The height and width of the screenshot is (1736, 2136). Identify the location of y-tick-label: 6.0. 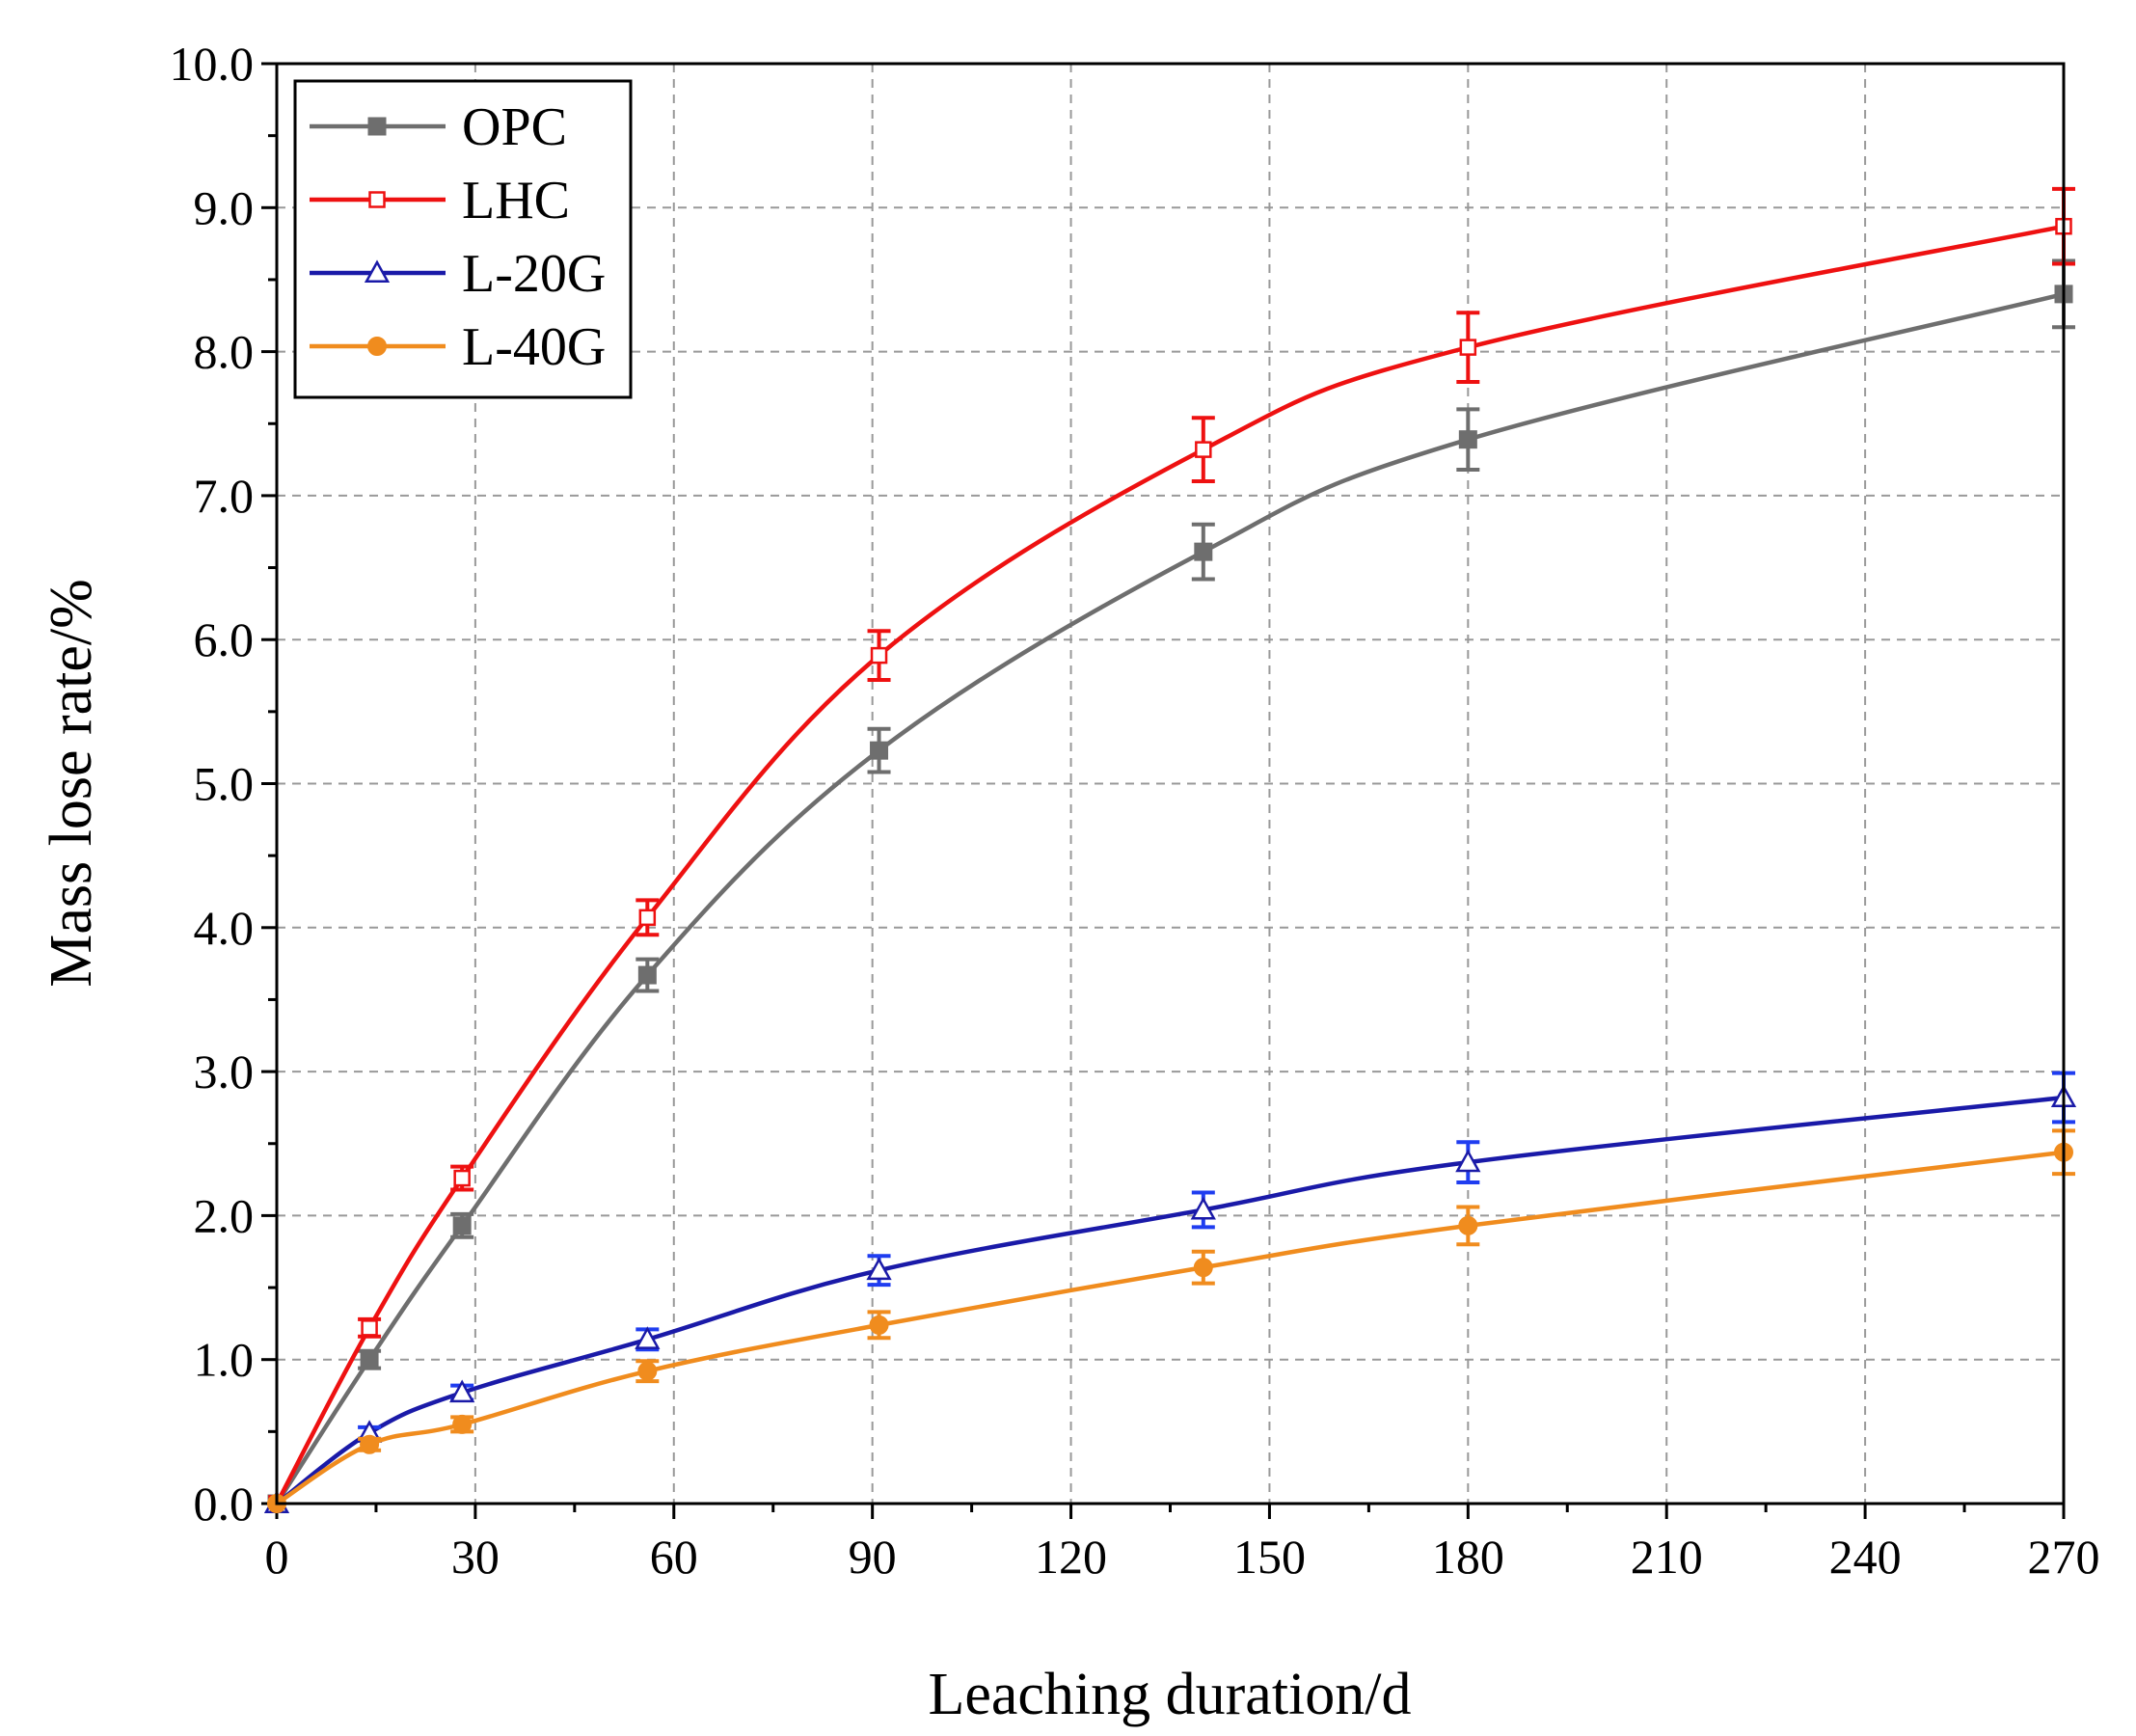
(224, 639).